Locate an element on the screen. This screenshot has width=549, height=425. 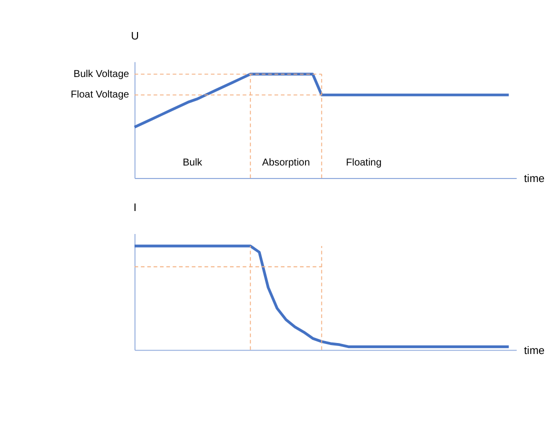
ref-line-label: Float Voltage is located at coordinates (100, 95).